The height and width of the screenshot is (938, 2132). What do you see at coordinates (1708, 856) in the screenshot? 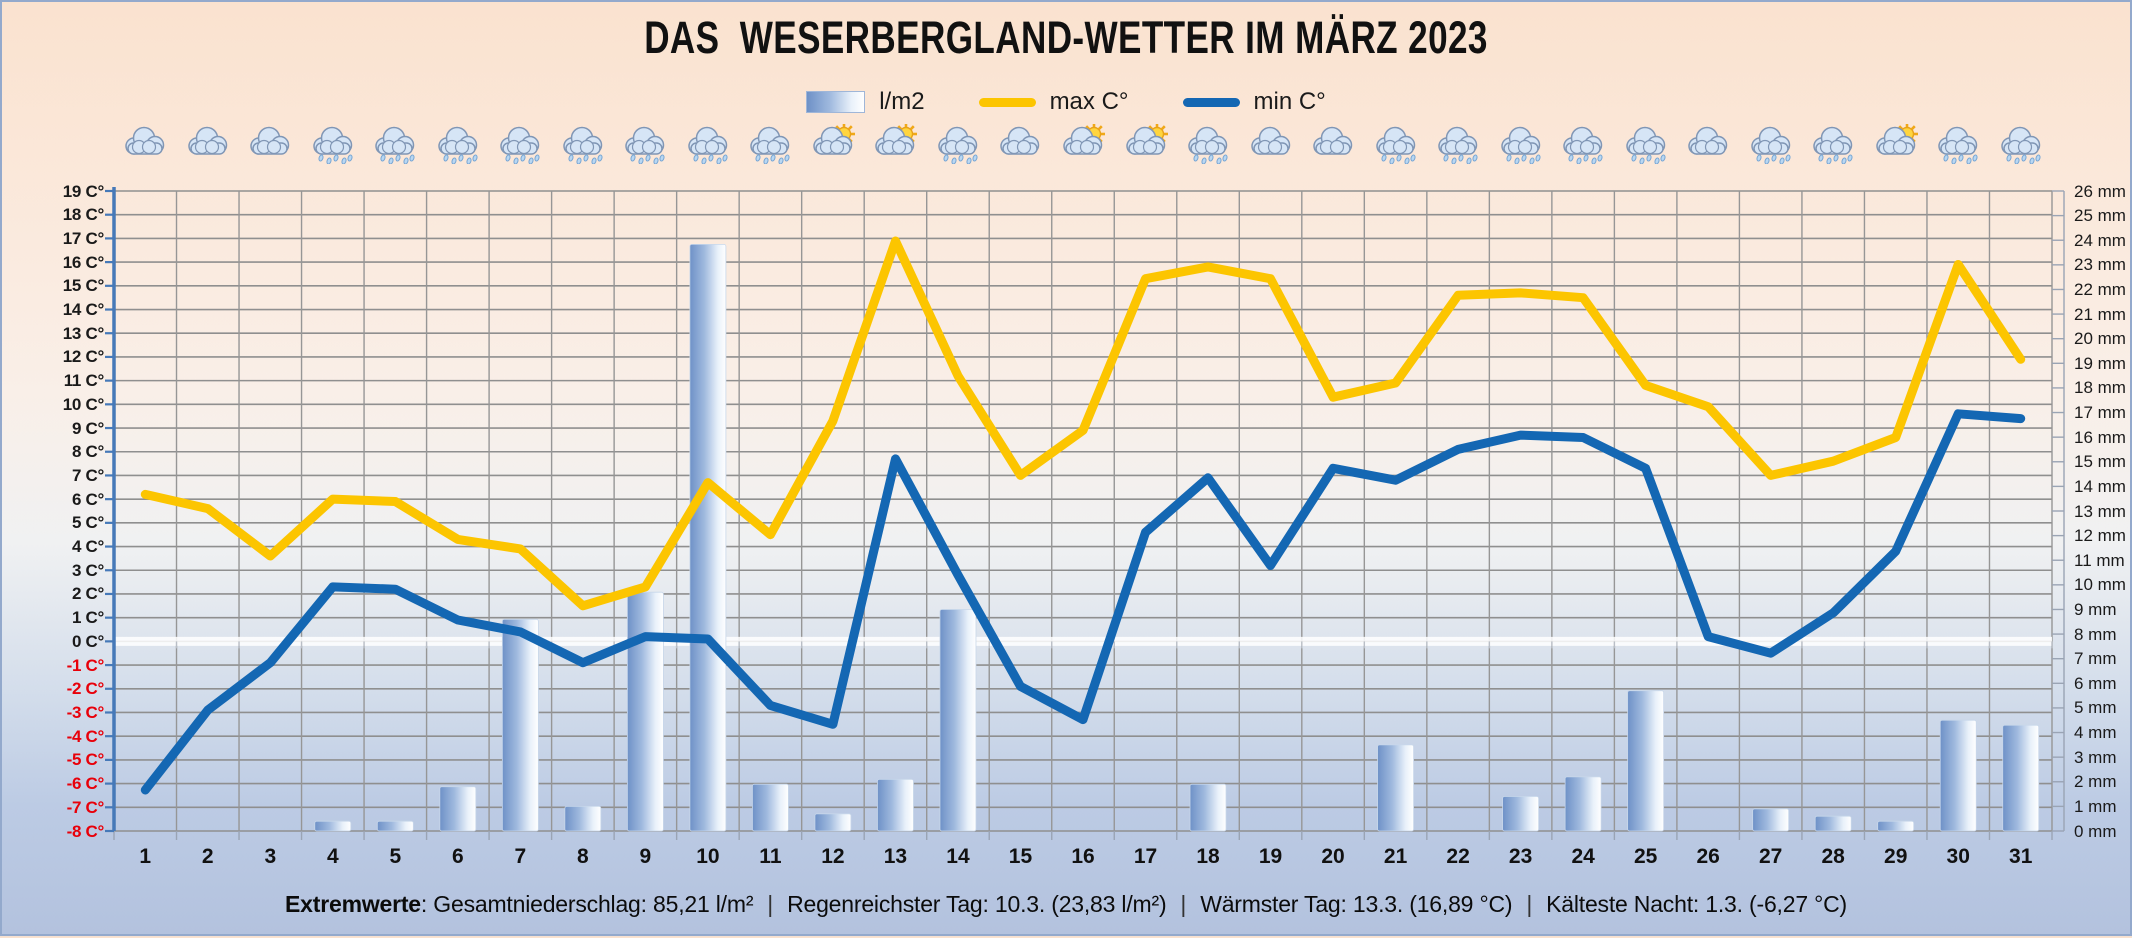
I see `x-axis-day-label: 26` at bounding box center [1708, 856].